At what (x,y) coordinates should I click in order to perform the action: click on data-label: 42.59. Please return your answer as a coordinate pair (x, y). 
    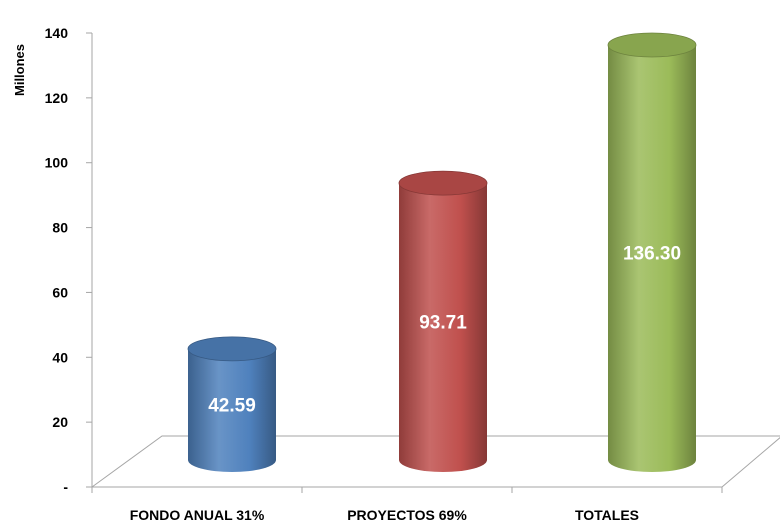
    Looking at the image, I should click on (232, 405).